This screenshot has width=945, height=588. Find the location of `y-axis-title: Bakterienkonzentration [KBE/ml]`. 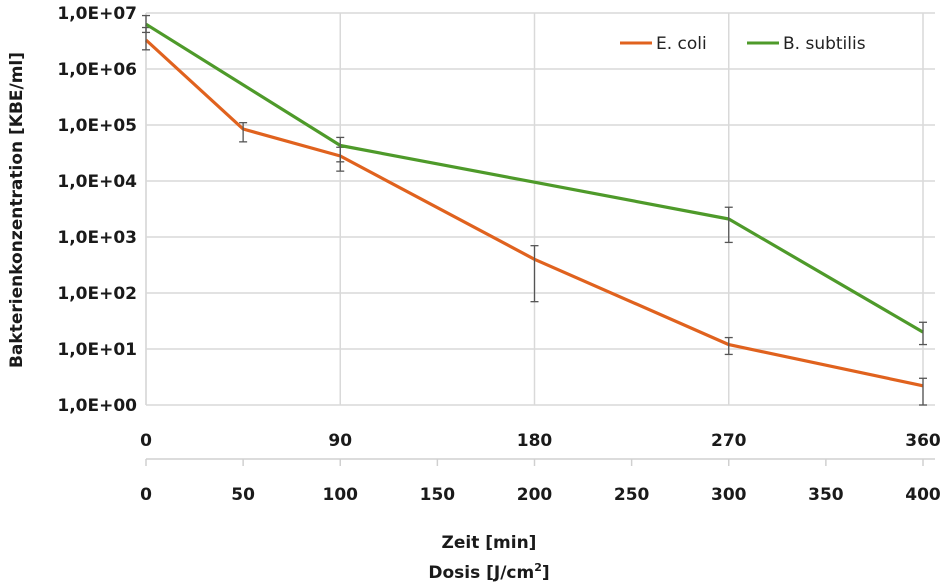

y-axis-title: Bakterienkonzentration [KBE/ml] is located at coordinates (17, 210).